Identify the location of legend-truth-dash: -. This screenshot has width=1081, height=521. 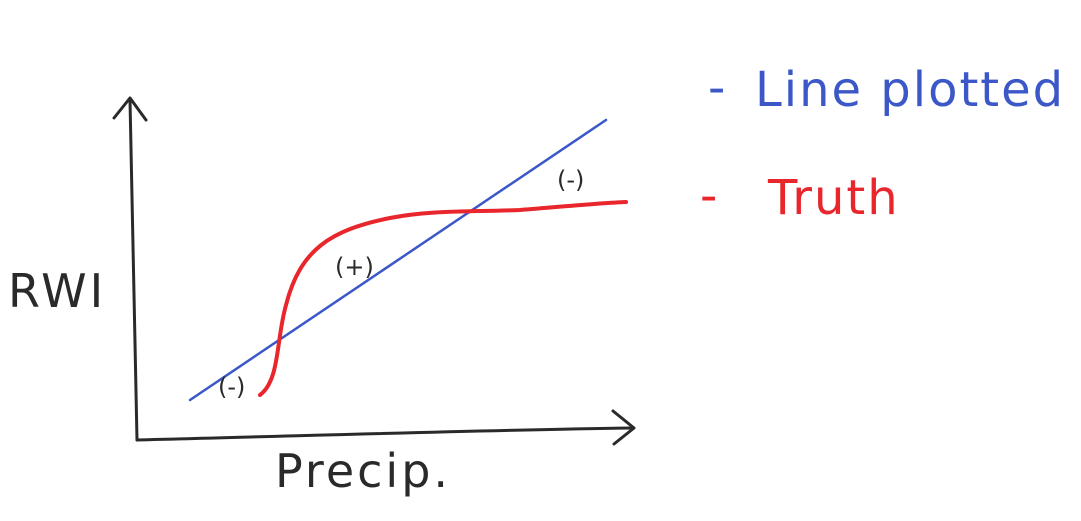
(709, 196).